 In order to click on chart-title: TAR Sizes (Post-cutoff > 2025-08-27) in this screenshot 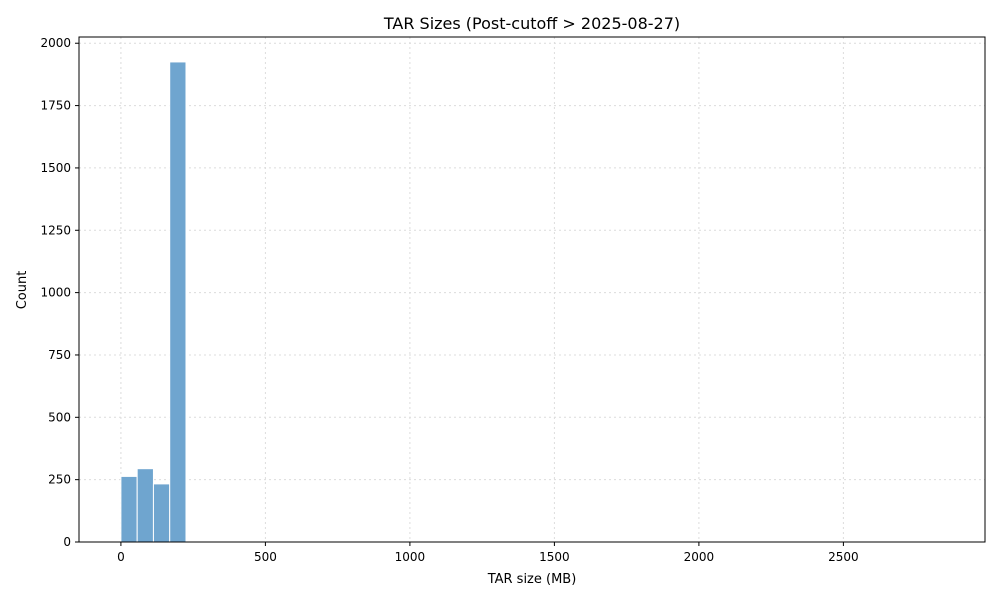, I will do `click(531, 23)`.